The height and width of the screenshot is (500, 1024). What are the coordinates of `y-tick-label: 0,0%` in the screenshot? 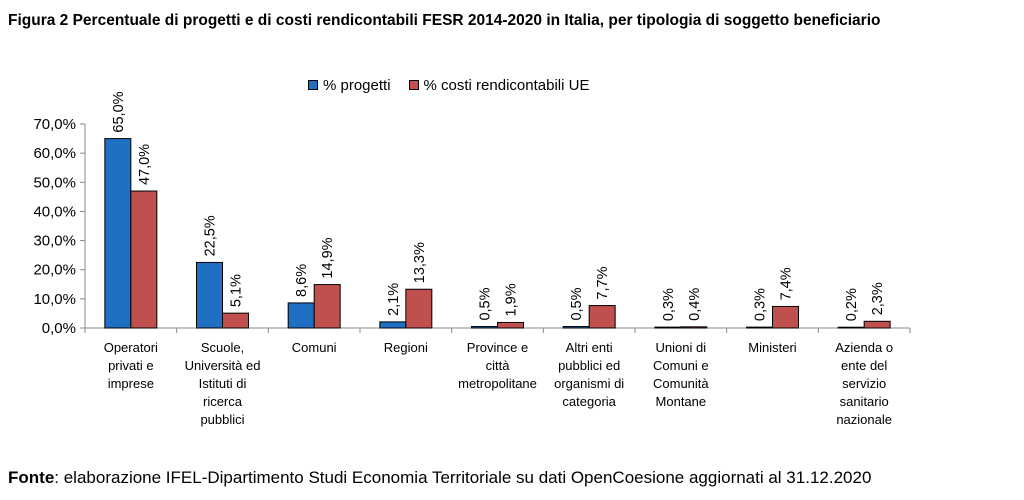 It's located at (59, 328).